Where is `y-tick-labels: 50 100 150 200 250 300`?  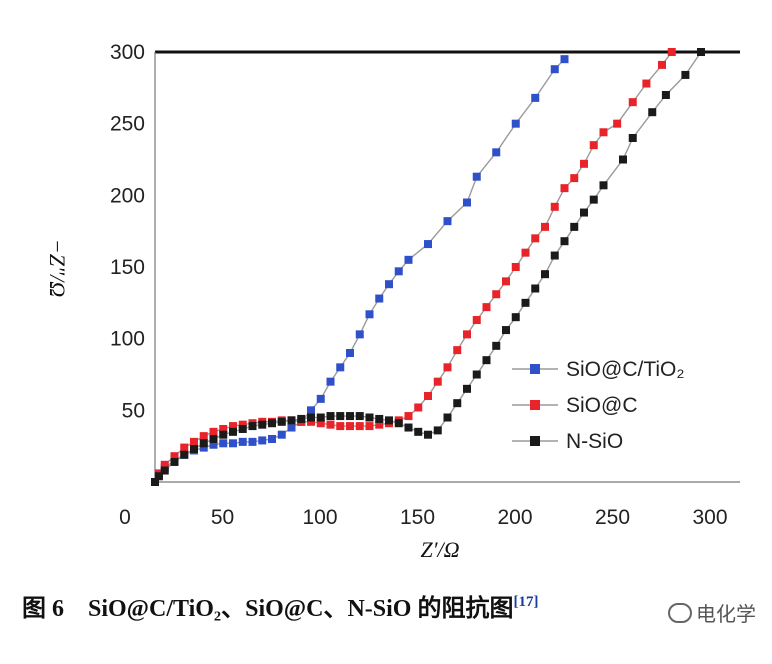 y-tick-labels: 50 100 150 200 250 300 is located at coordinates (127, 231).